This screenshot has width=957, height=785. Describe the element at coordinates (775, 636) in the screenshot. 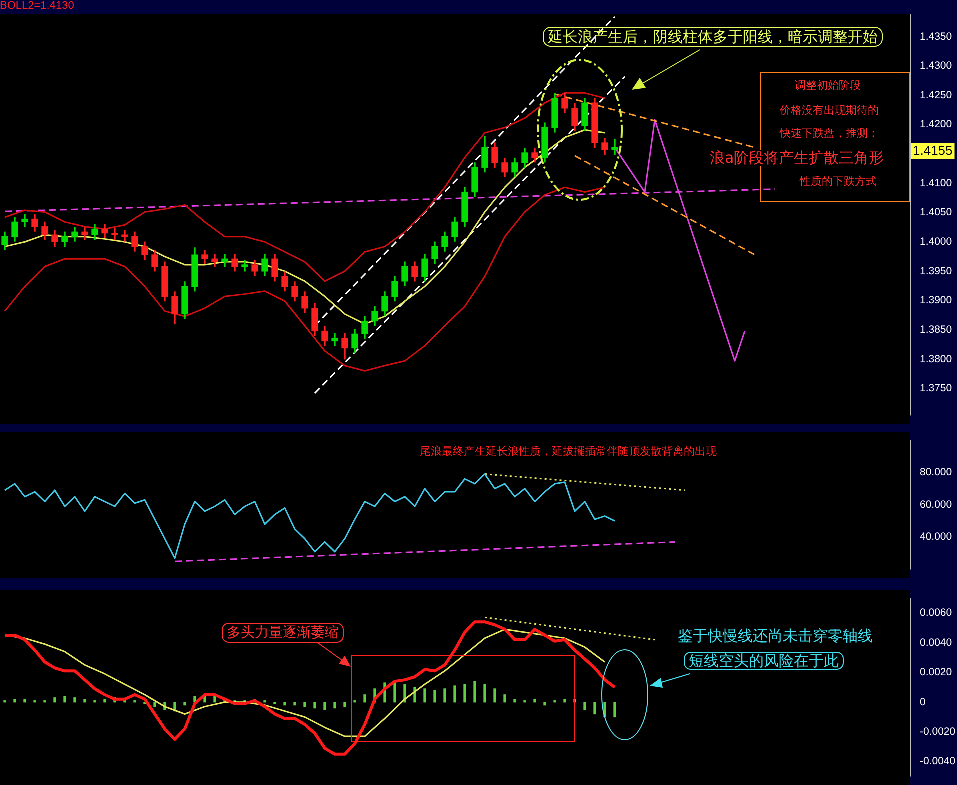

I see `annotation: 鉴于快慢线还尚未击穿零轴线` at that location.